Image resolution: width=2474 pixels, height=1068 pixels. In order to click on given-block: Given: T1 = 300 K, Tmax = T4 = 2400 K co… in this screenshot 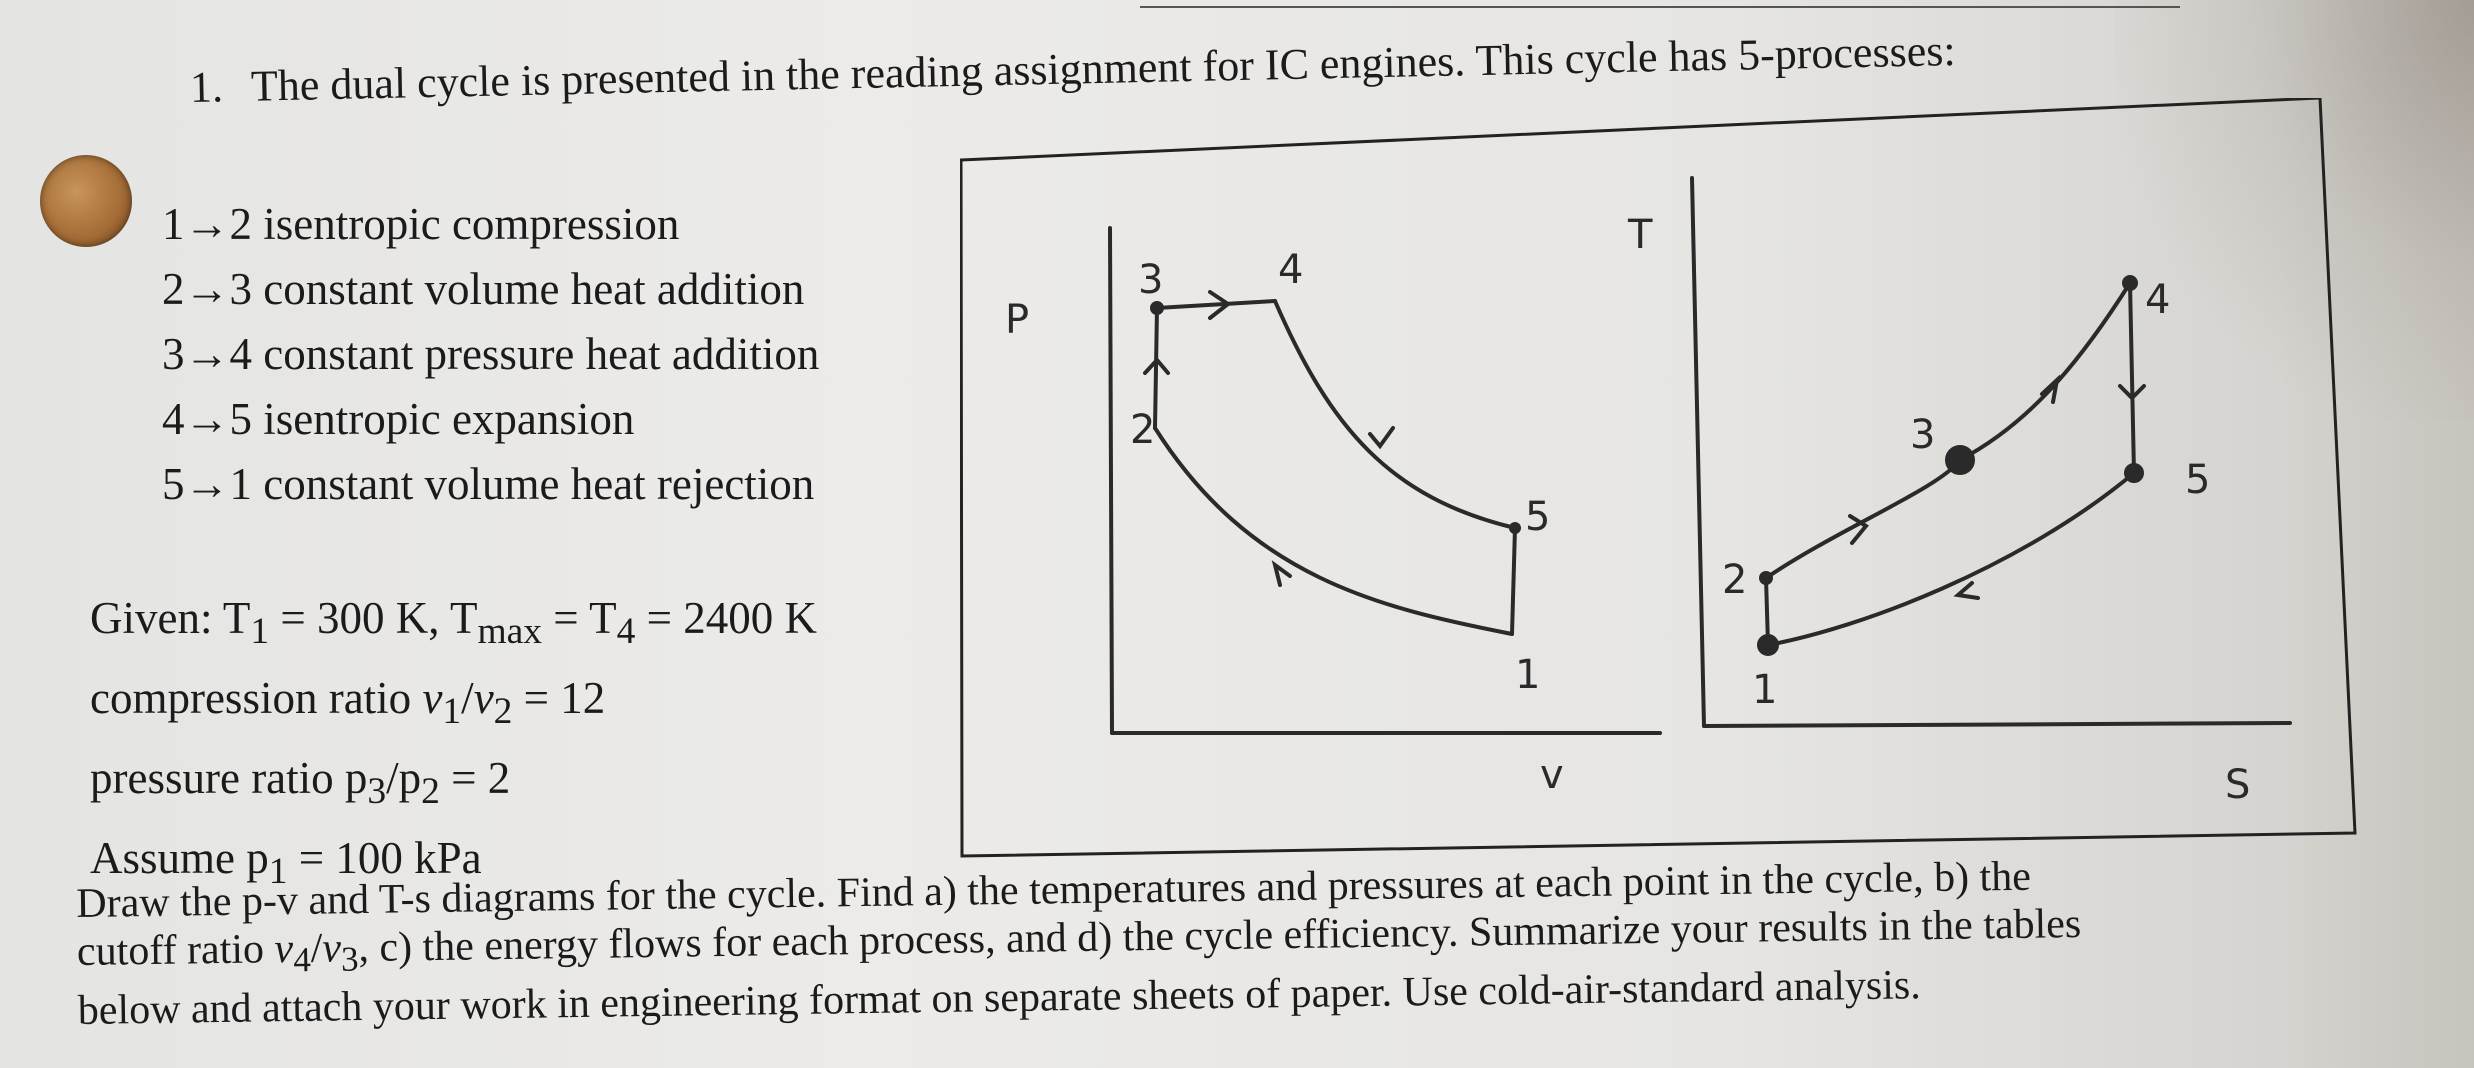, I will do `click(453, 745)`.